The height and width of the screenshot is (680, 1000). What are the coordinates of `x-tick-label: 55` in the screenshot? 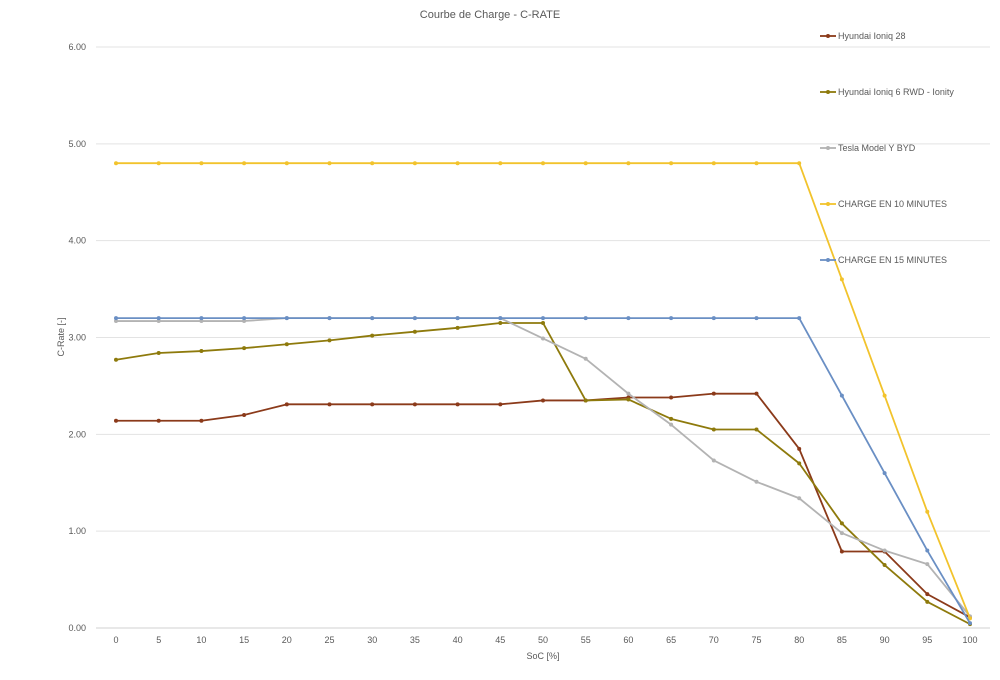 It's located at (586, 640).